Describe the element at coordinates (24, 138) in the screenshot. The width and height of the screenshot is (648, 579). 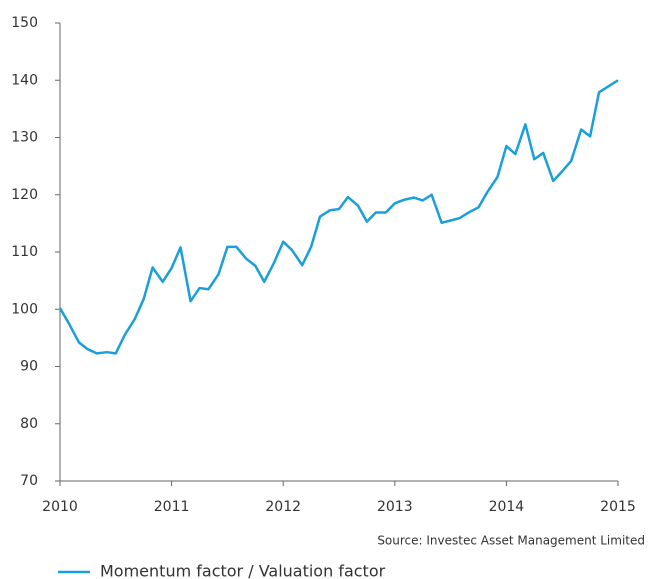
I see `y-tick-label: 130` at that location.